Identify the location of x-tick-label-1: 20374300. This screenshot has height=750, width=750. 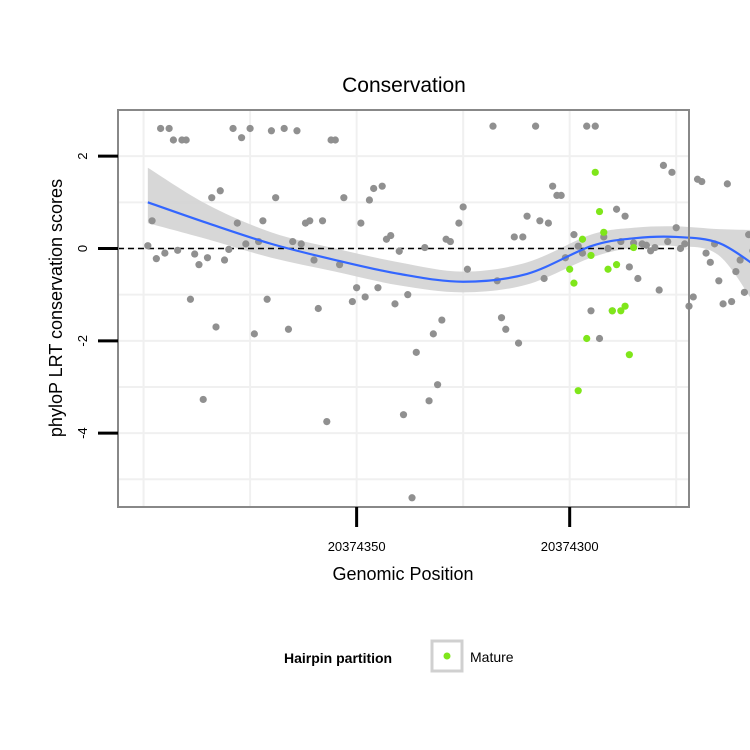
(570, 546).